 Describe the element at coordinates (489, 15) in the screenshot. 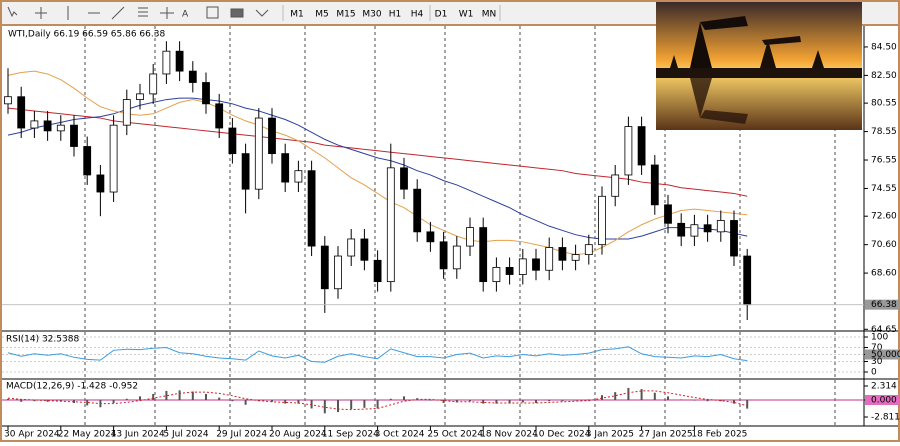

I see `timeframe-button: MN` at that location.